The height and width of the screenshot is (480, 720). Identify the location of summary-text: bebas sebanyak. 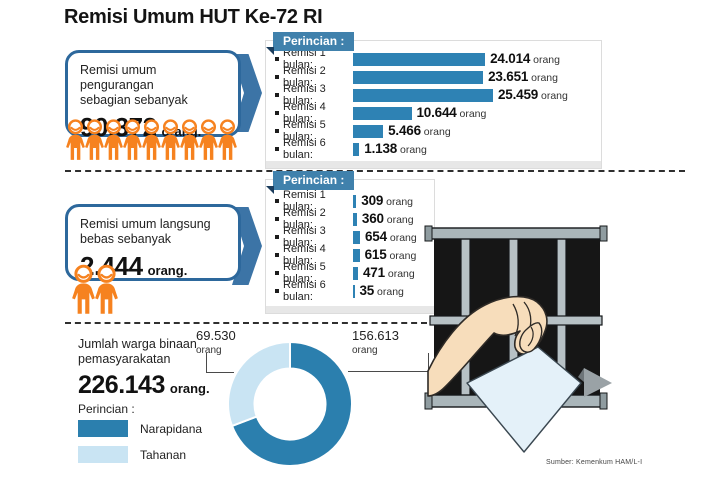
(126, 239).